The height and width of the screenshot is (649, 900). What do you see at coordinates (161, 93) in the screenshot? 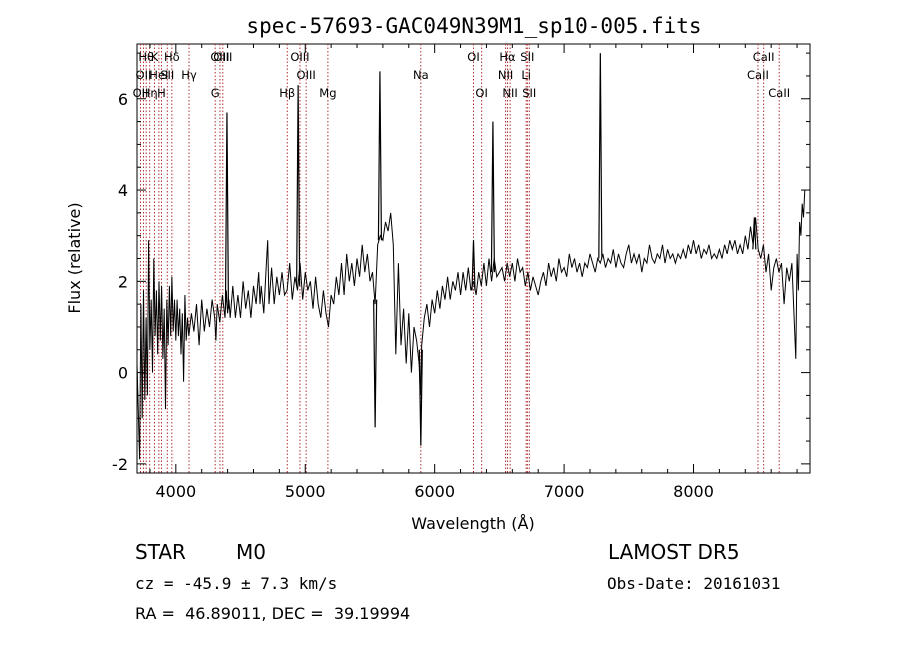
I see `marker-label-6: H` at bounding box center [161, 93].